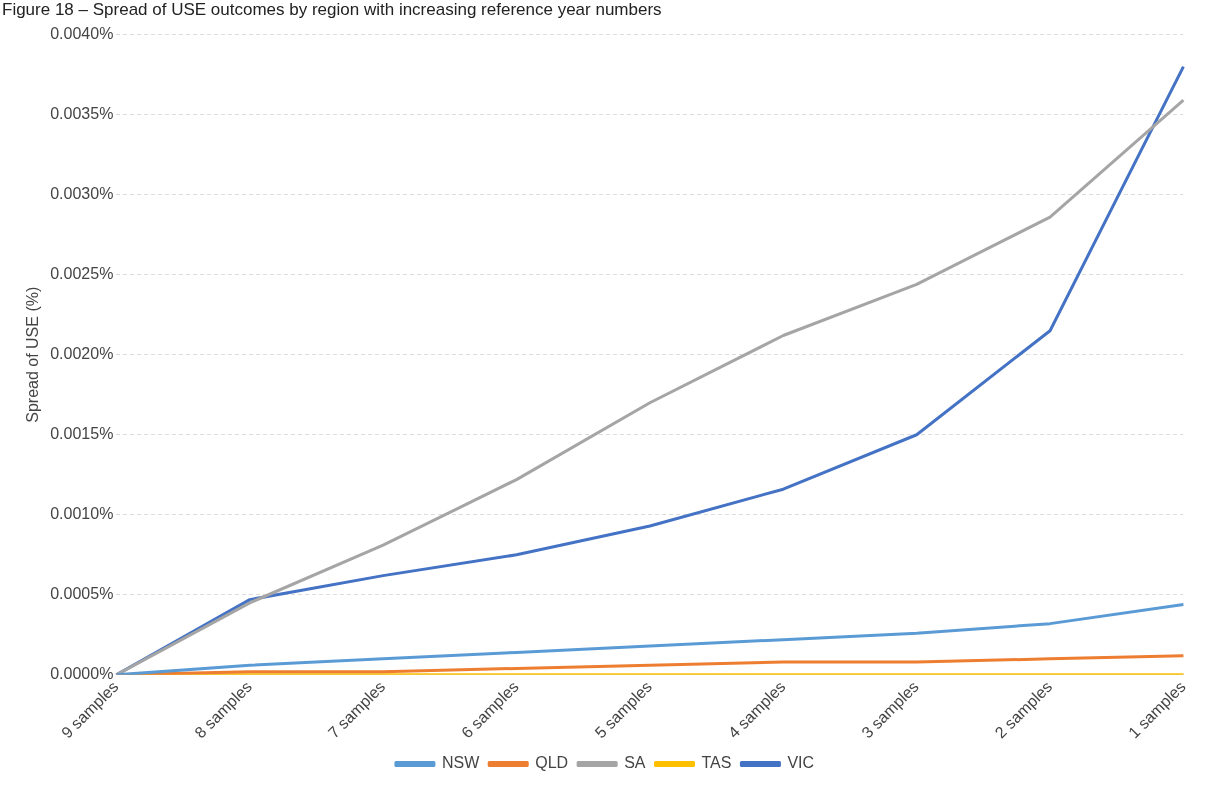 Image resolution: width=1208 pixels, height=787 pixels. I want to click on y-tick-label: 0.0015%, so click(82, 434).